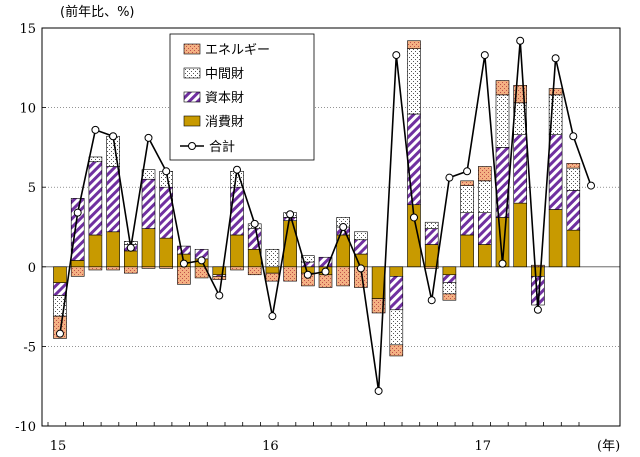  I want to click on legend-swatch-intermediate, so click(192, 73).